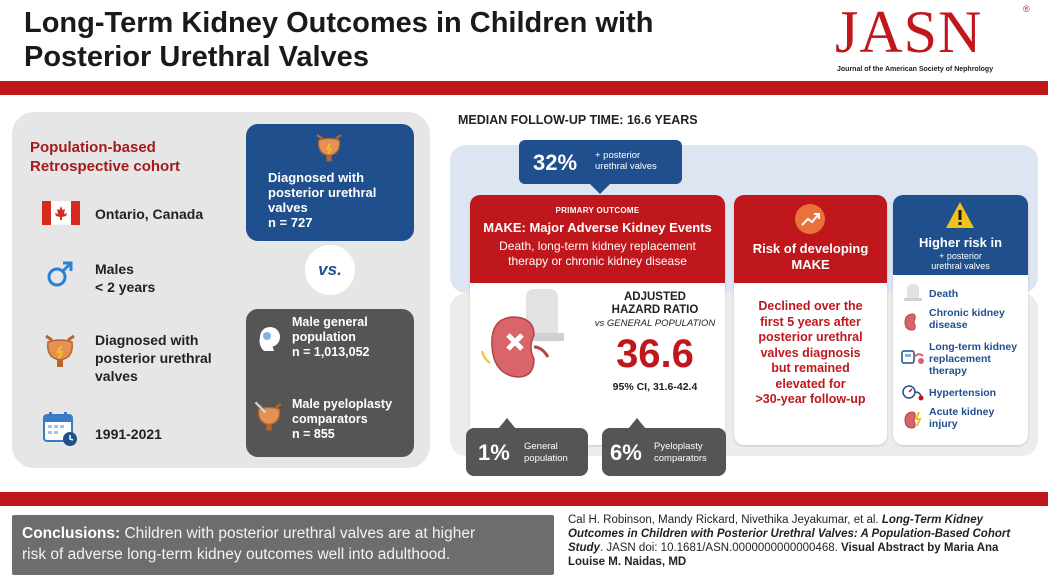 The image size is (1048, 581). Describe the element at coordinates (196, 57) in the screenshot. I see `title-line-2: Posterior Urethral Valves` at that location.